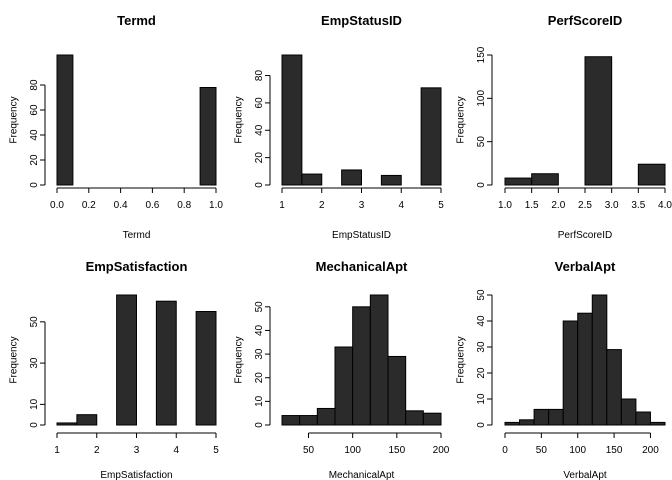 The width and height of the screenshot is (672, 480). I want to click on x-axis-label: EmpSatisfaction, so click(136, 475).